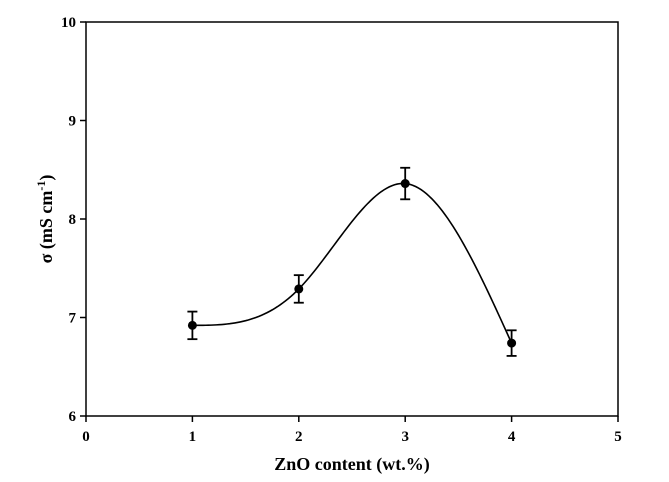  I want to click on x-tick-label: 2, so click(299, 437).